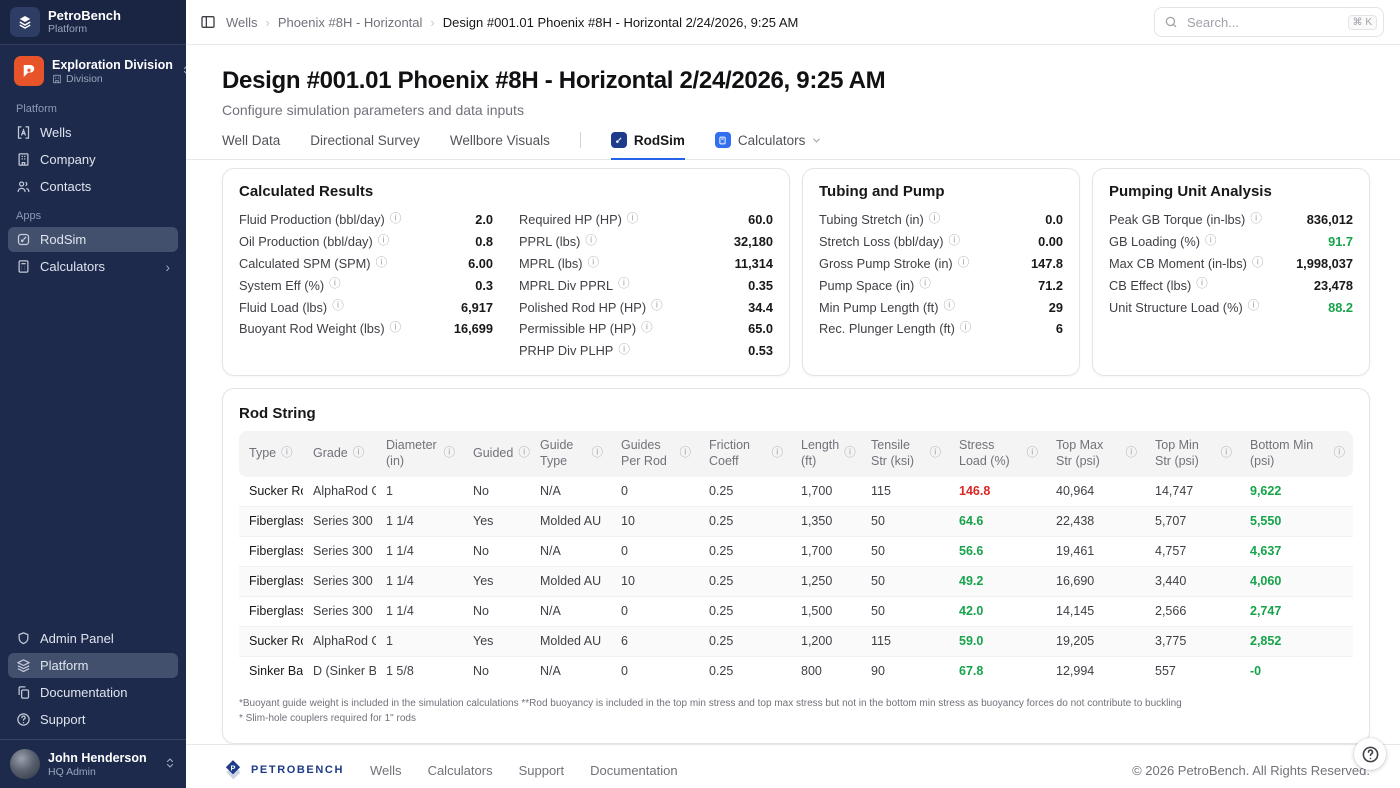  What do you see at coordinates (350, 22) in the screenshot?
I see `breadcrumb-well: Phoenix #8H - Horizontal` at bounding box center [350, 22].